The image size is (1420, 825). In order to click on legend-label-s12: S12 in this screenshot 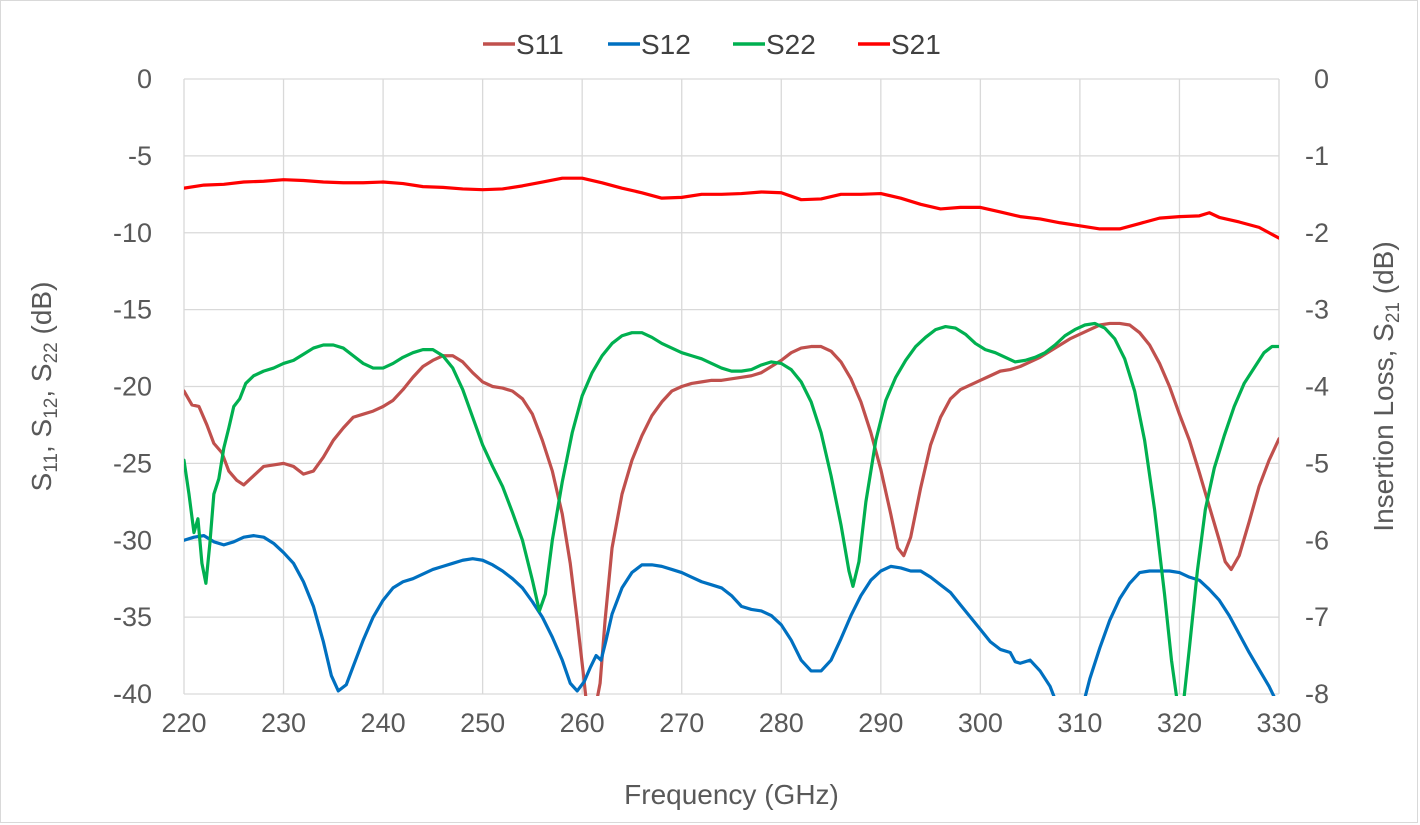, I will do `click(666, 44)`.